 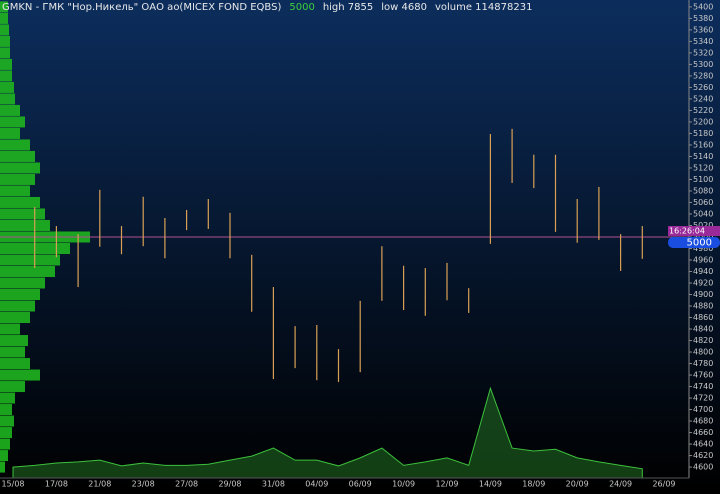 What do you see at coordinates (301, 7) in the screenshot?
I see `price: 5000` at bounding box center [301, 7].